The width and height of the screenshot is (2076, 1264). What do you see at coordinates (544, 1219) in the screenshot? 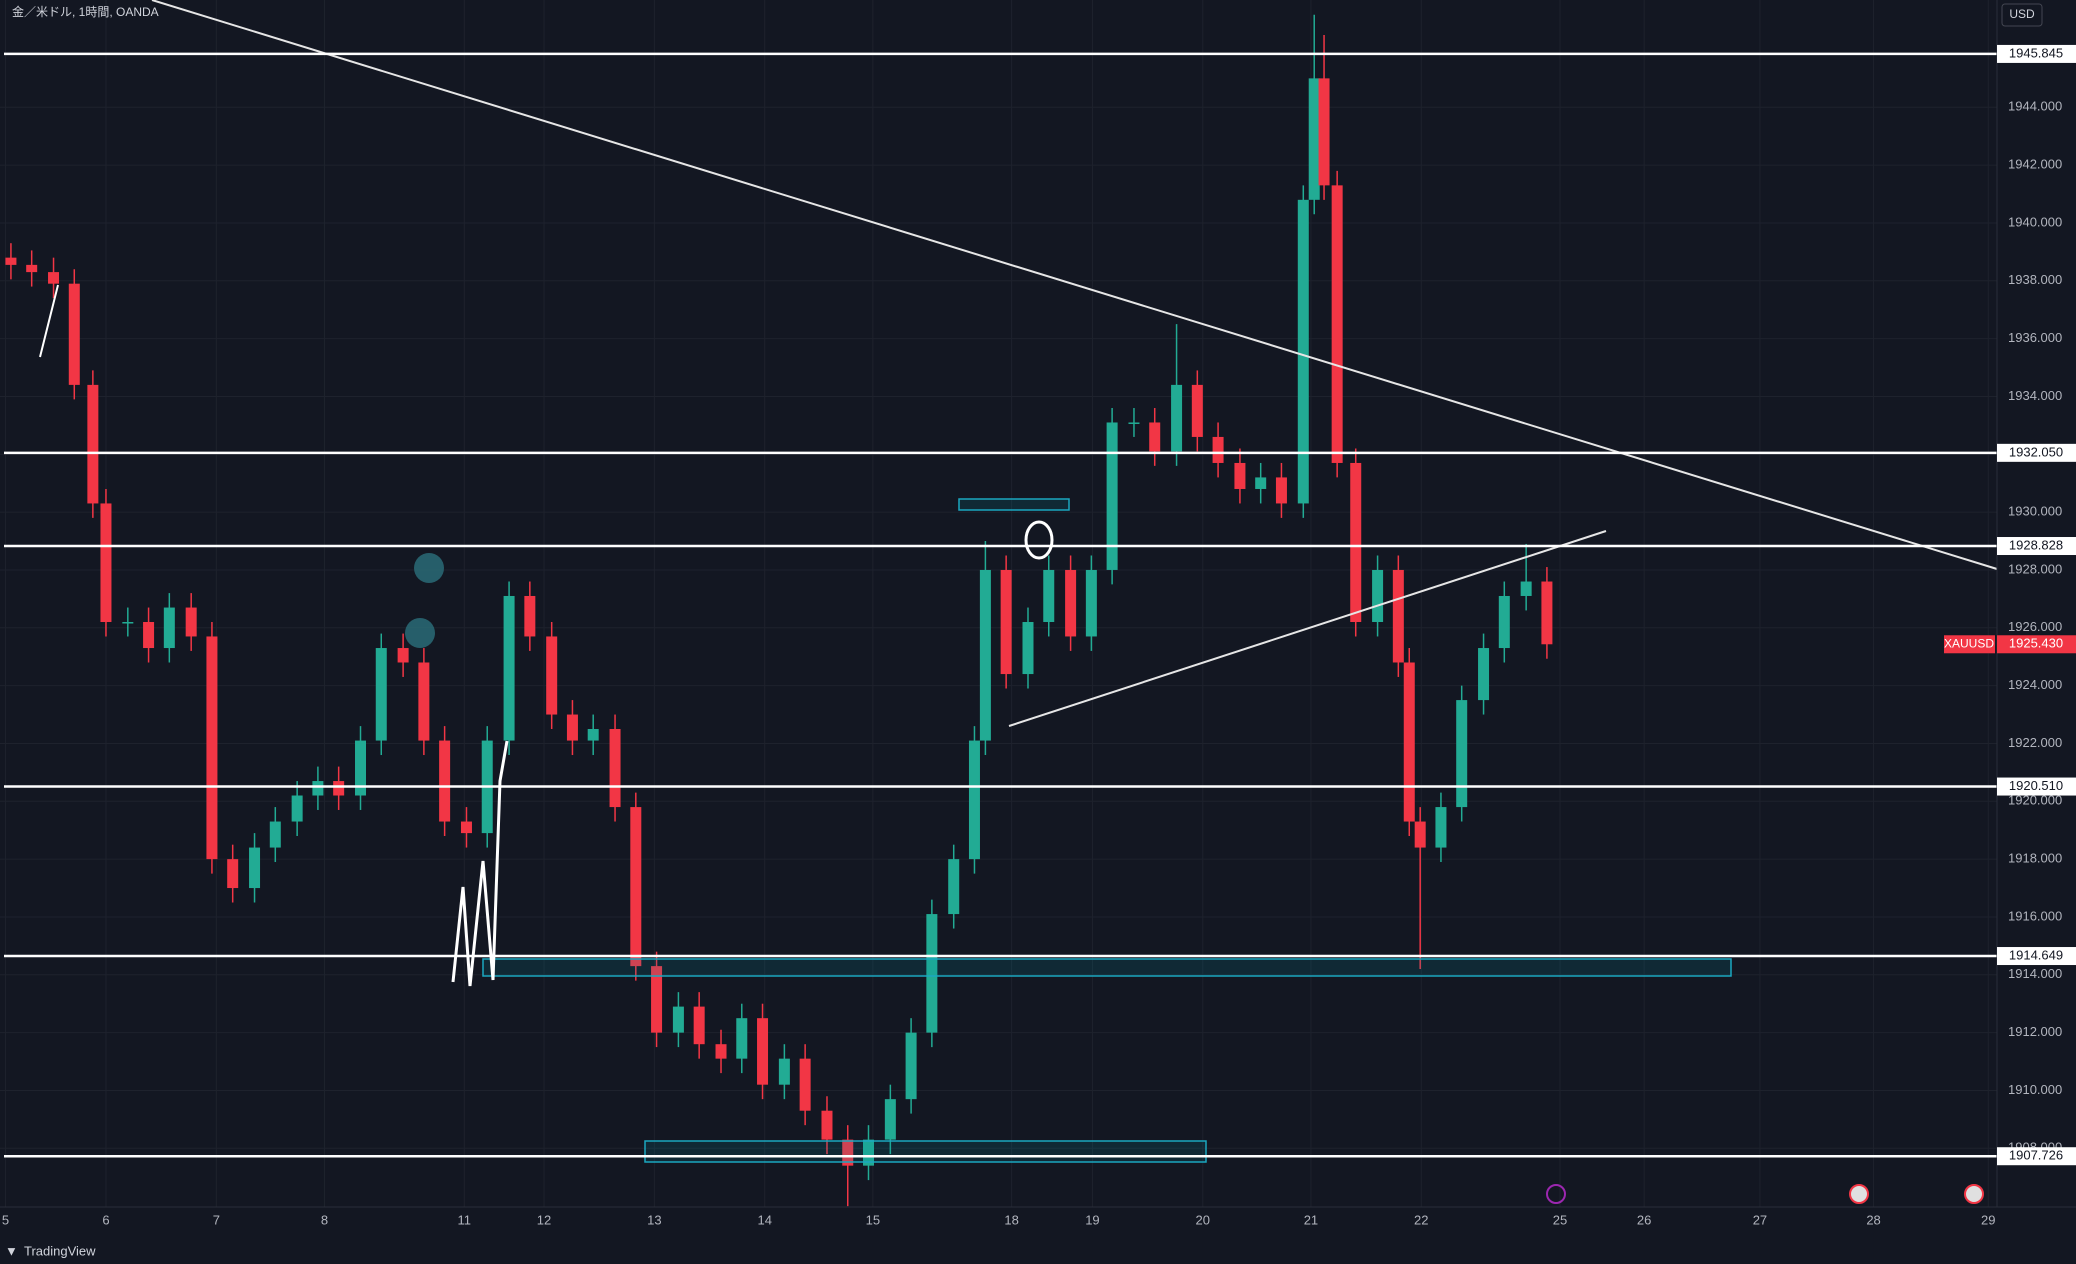
I see `x-tick-label: 12` at bounding box center [544, 1219].